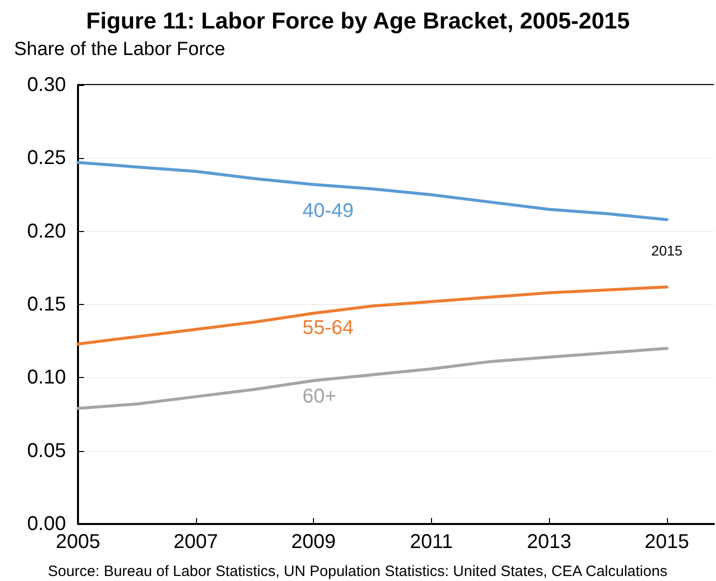 This screenshot has height=581, width=716. What do you see at coordinates (120, 49) in the screenshot?
I see `y-axis-title: Share of the Labor Force` at bounding box center [120, 49].